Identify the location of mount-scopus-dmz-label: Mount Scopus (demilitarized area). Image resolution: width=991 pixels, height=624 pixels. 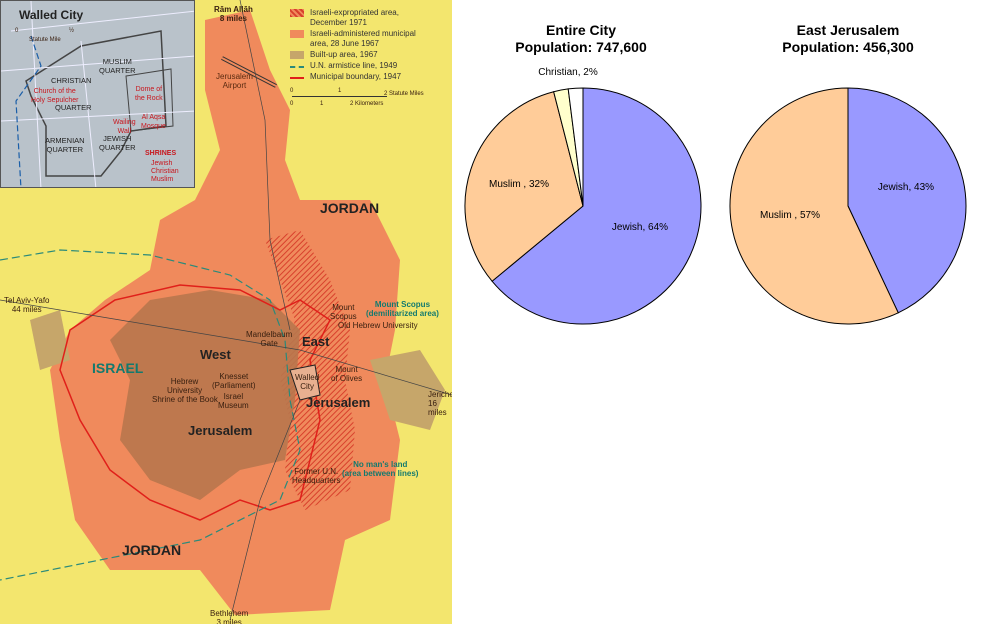
(402, 309).